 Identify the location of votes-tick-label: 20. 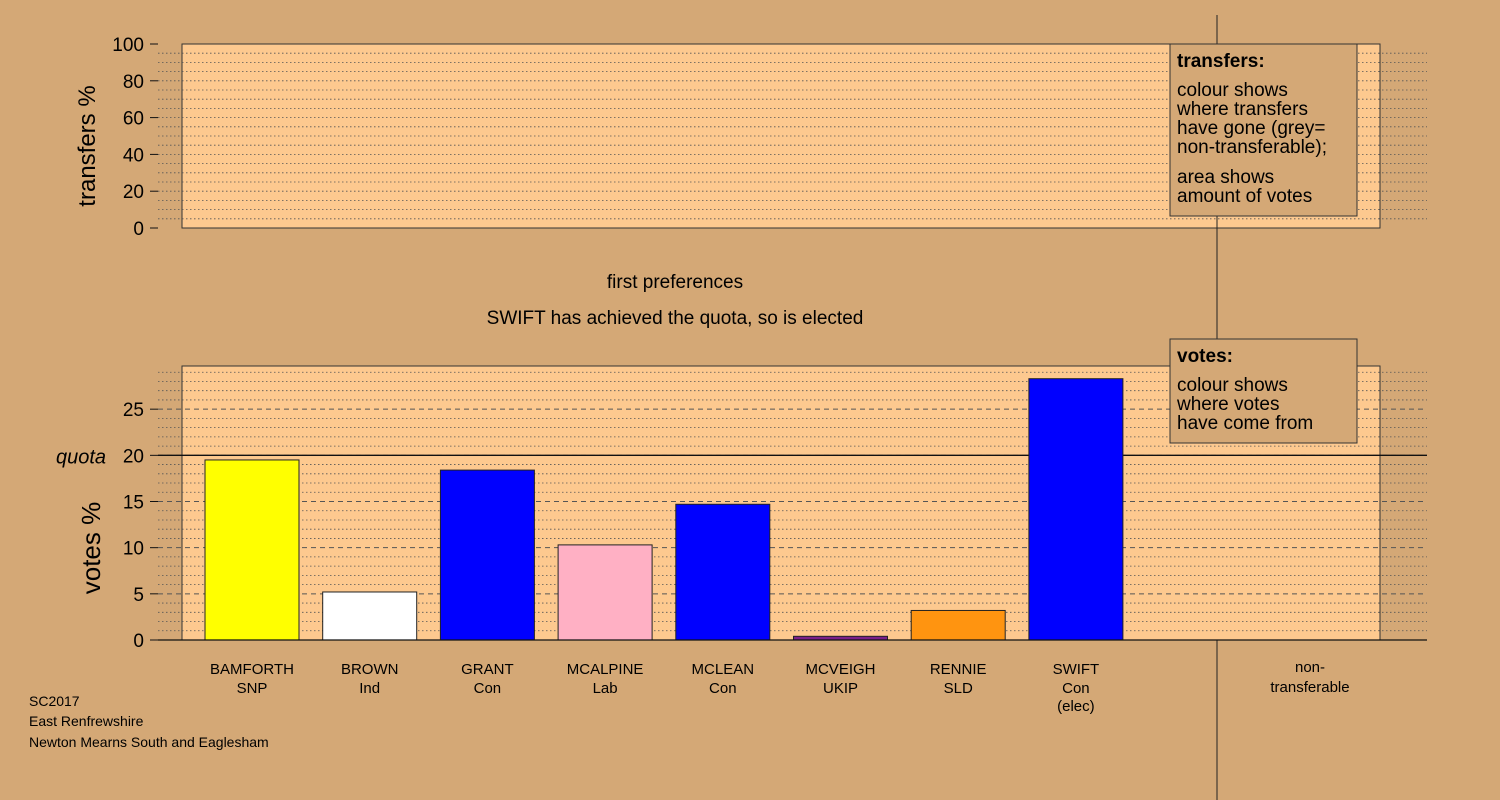
(133, 456).